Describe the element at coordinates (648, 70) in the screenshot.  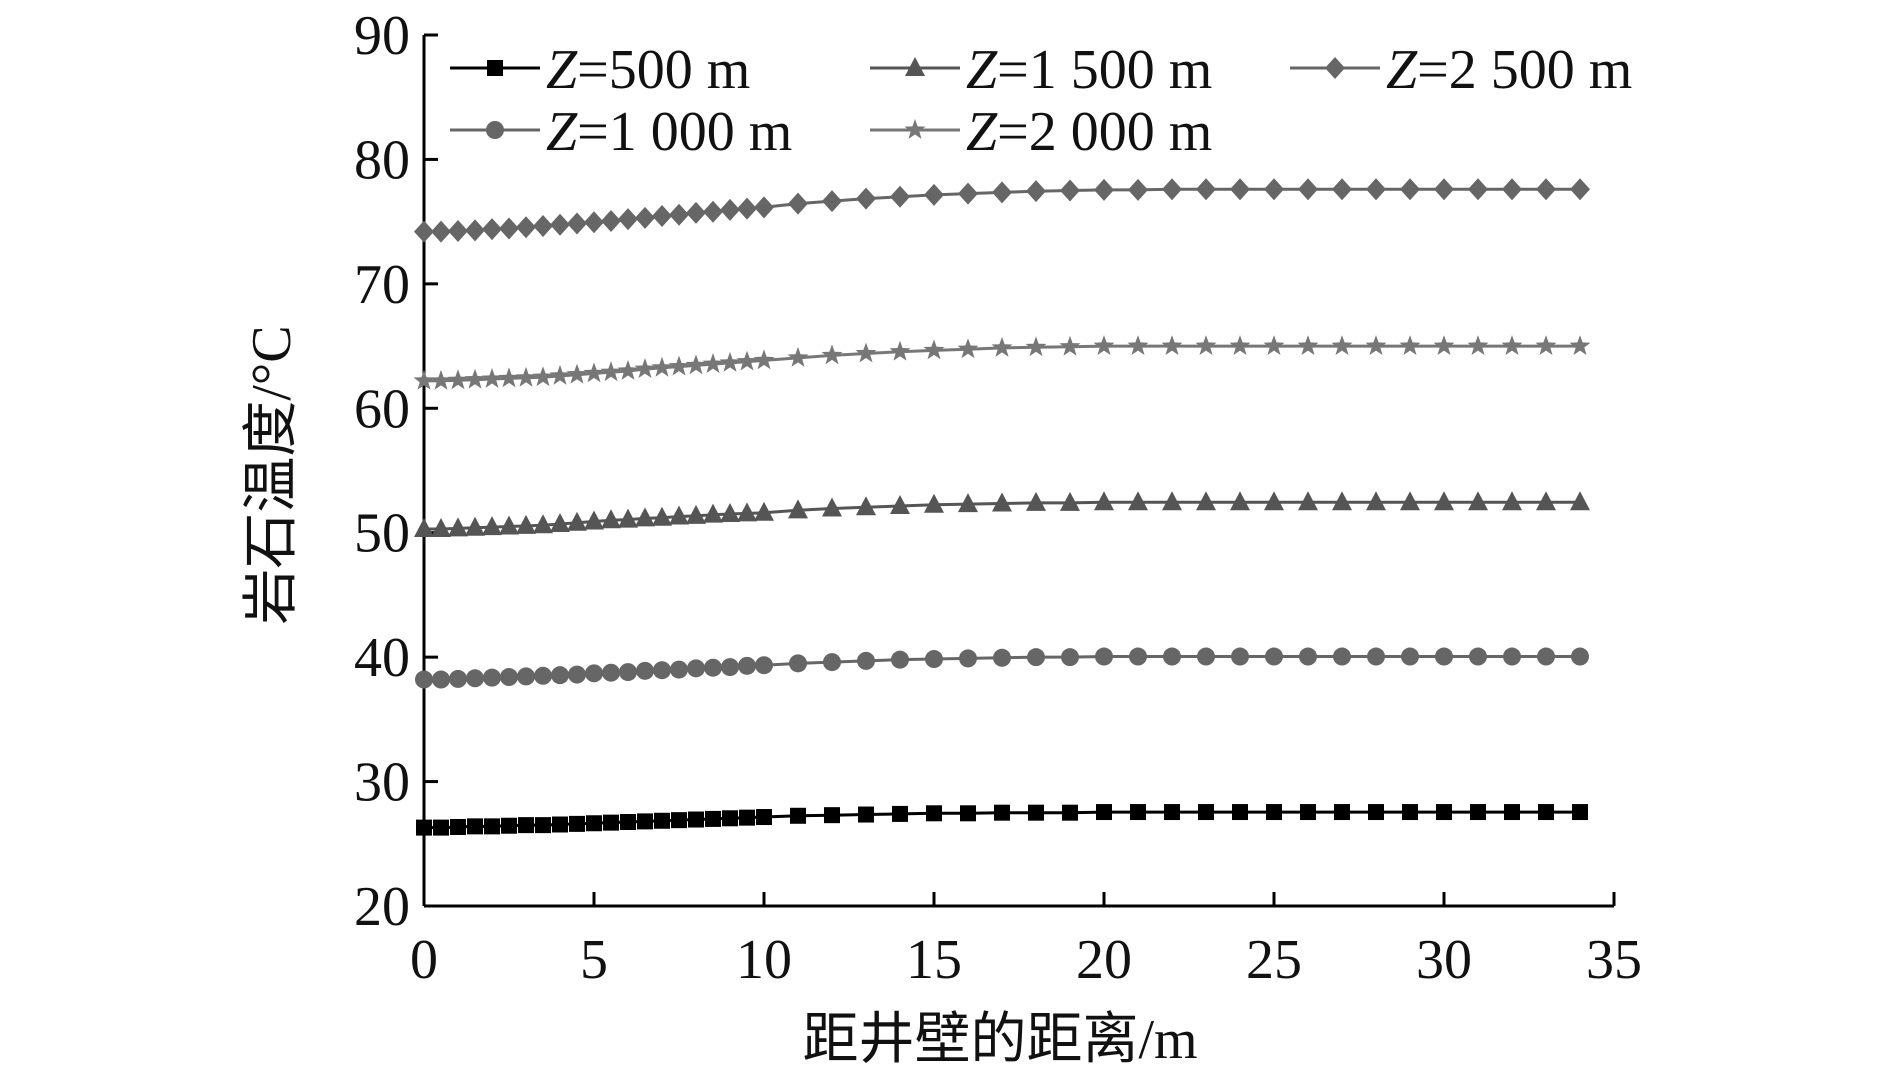
I see `legend-label: Z=500 m` at that location.